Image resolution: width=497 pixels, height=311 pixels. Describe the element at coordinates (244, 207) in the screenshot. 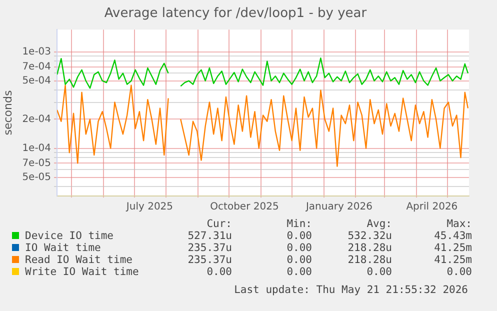

I see `x-tick-label: October 2025` at that location.